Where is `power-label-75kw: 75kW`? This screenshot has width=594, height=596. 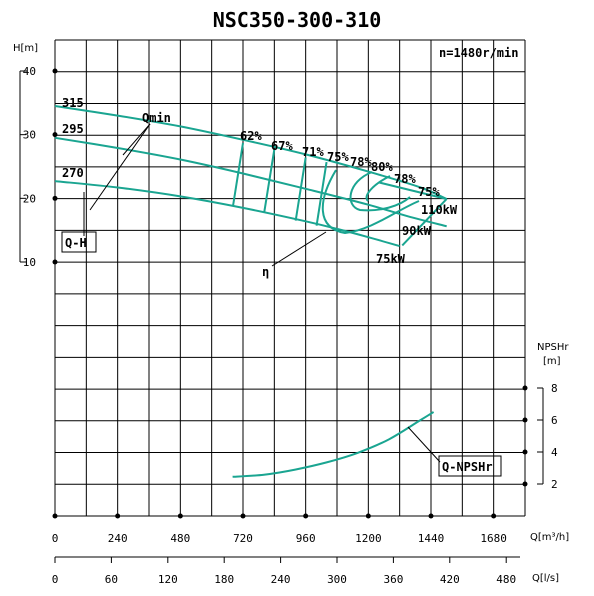
power-label-75kw: 75kW is located at coordinates (391, 259).